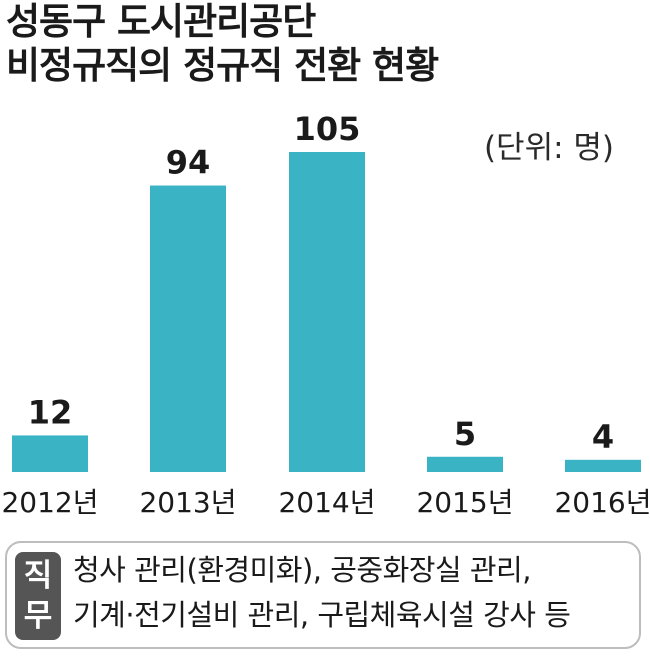 This screenshot has width=650, height=656. What do you see at coordinates (188, 163) in the screenshot?
I see `value-label-2013년: 94` at bounding box center [188, 163].